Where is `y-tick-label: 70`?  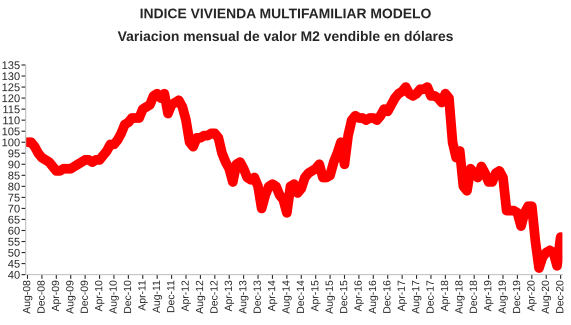
y-tick-label: 70 is located at coordinates (14, 208).